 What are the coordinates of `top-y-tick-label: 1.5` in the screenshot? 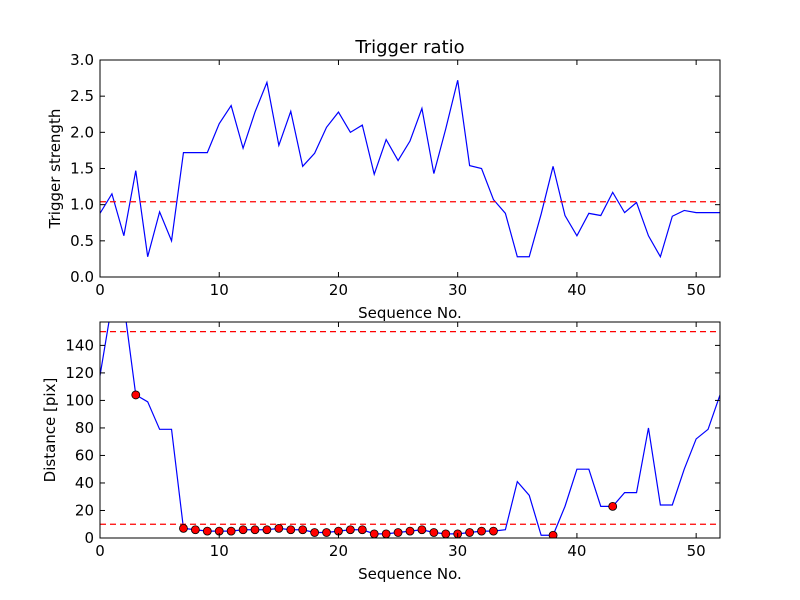 It's located at (82, 169).